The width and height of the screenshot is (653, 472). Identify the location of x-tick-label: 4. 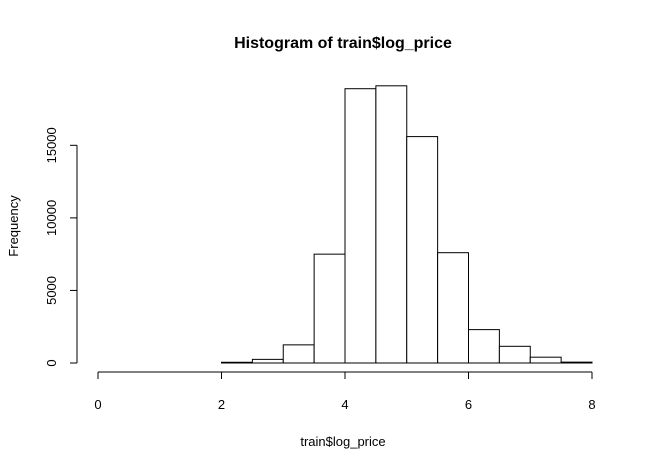
(344, 404).